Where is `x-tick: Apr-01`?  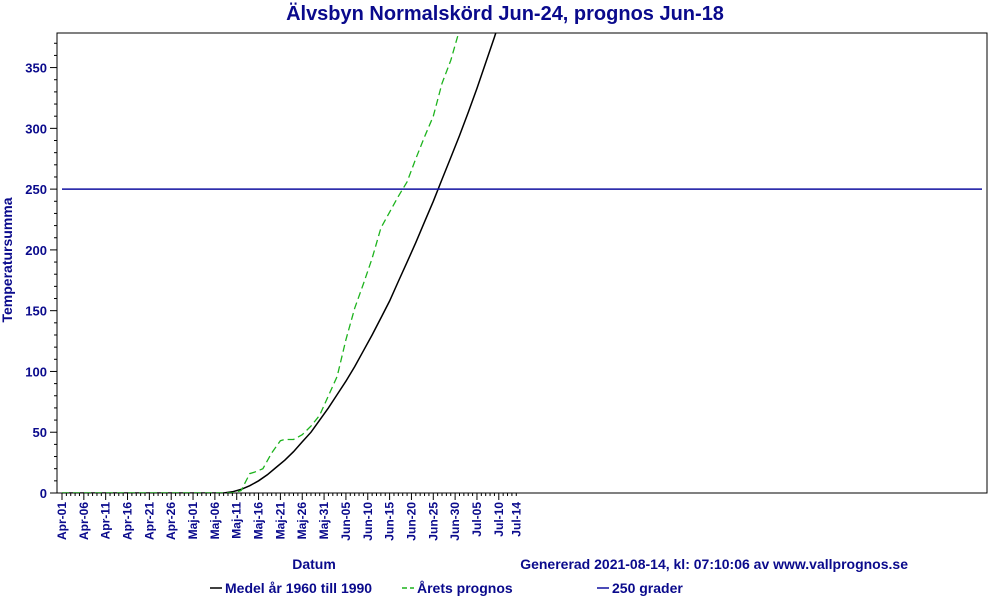
x-tick: Apr-01 is located at coordinates (62, 521).